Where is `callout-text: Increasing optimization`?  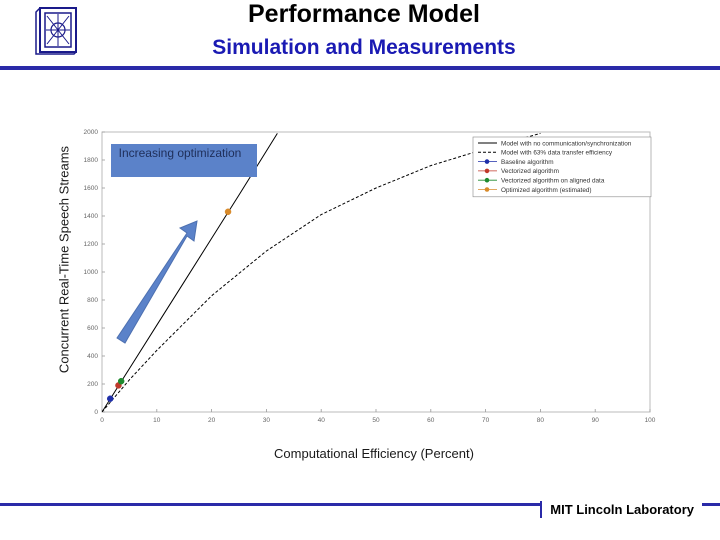 callout-text: Increasing optimization is located at coordinates (180, 153).